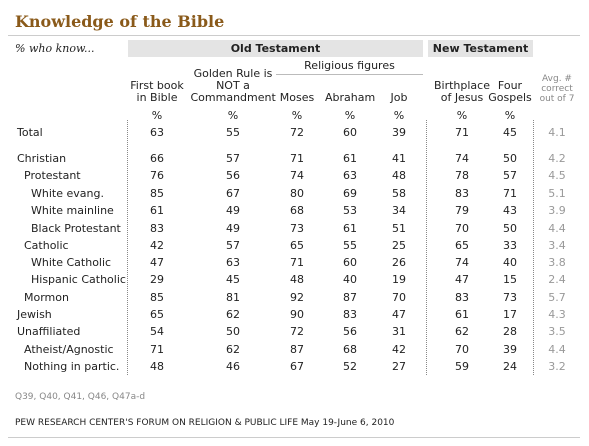  I want to click on cell: 42, so click(157, 245).